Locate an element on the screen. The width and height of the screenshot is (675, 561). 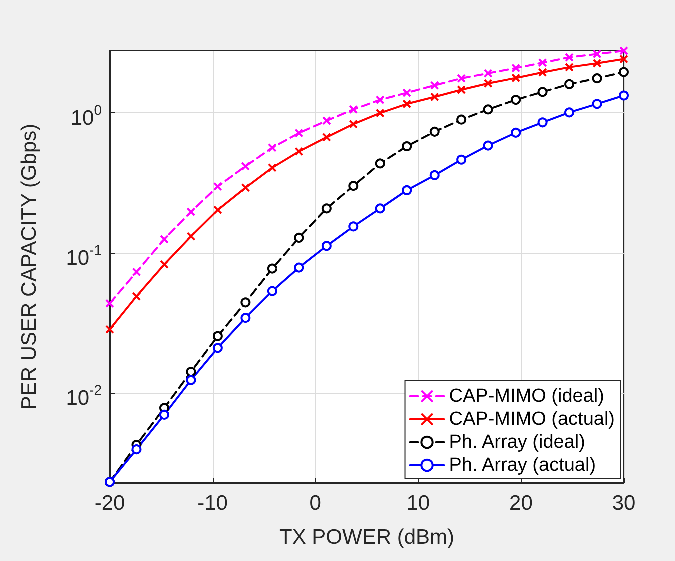
x-axis-title: TX POWER (dBm) is located at coordinates (367, 537).